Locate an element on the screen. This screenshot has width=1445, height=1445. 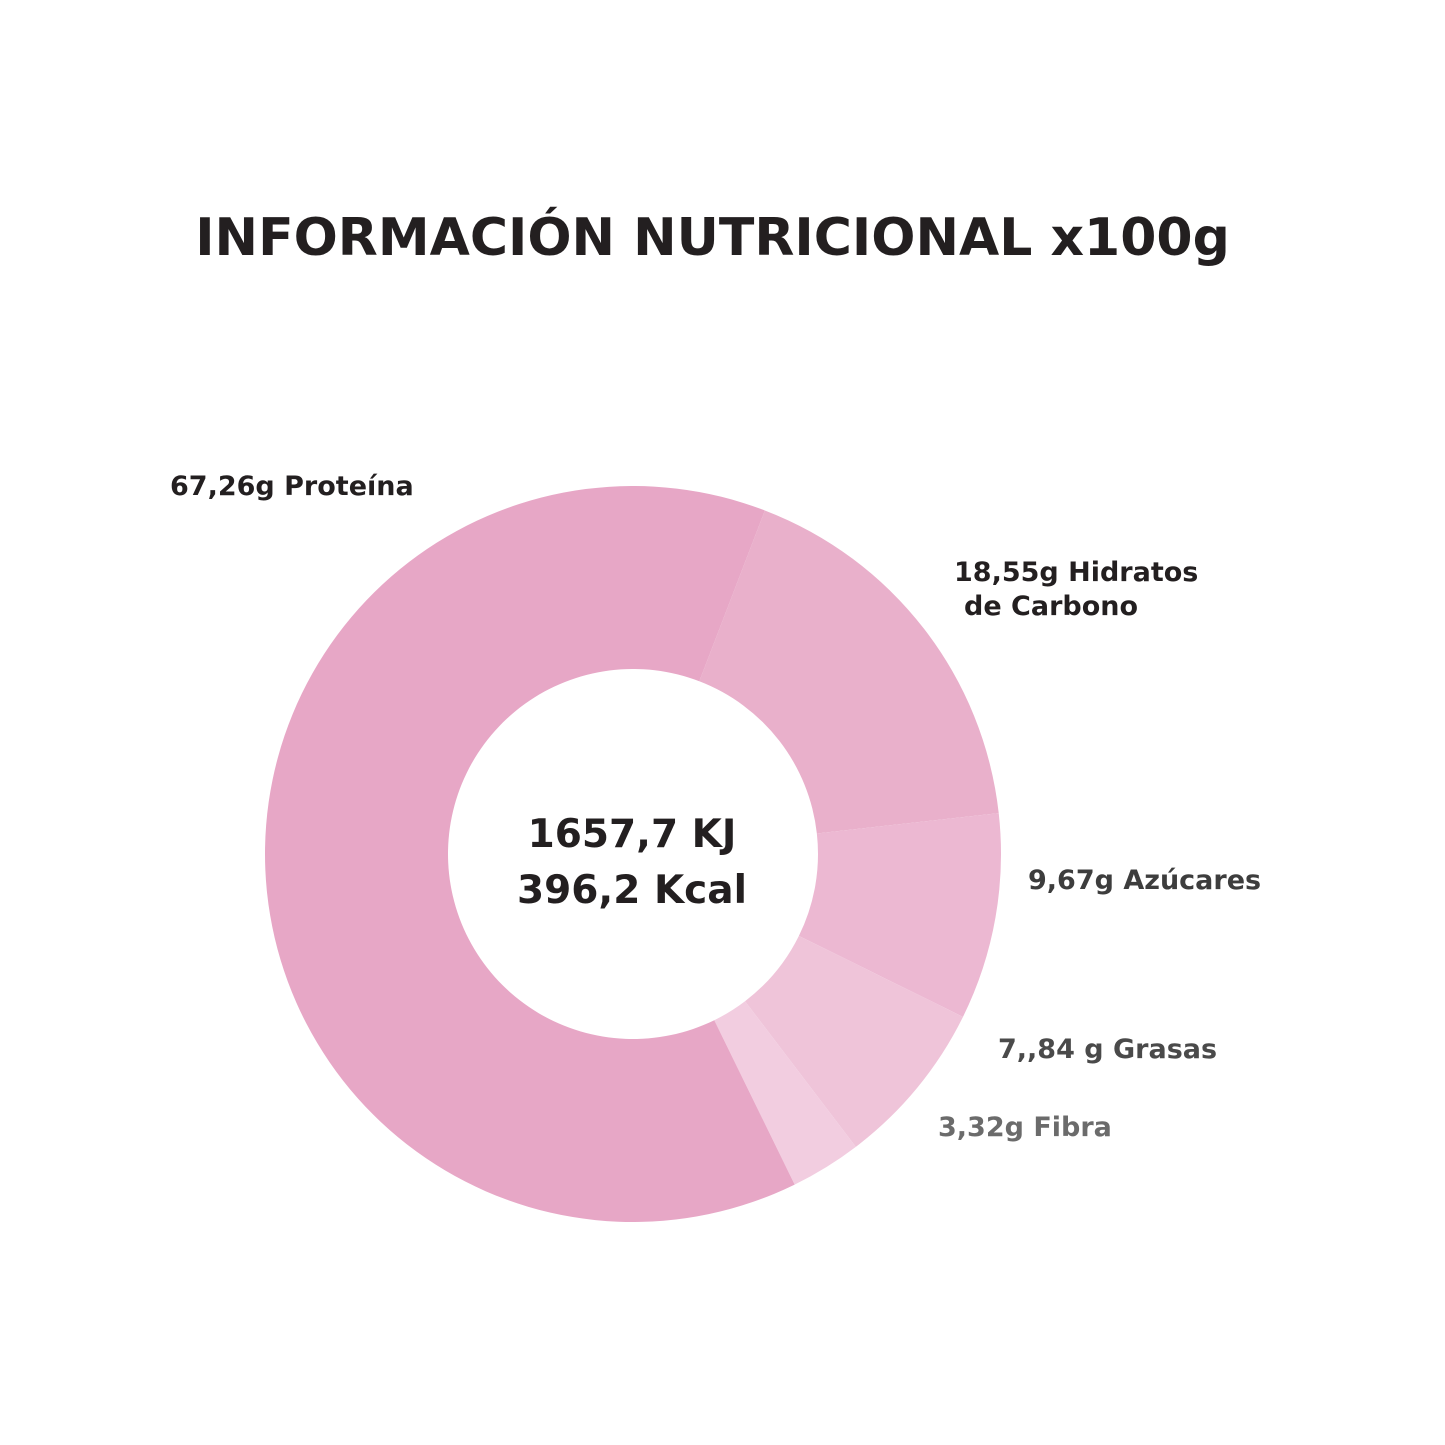
label-hidratos: 18,55g Hidratos de Carbono is located at coordinates (1076, 590).